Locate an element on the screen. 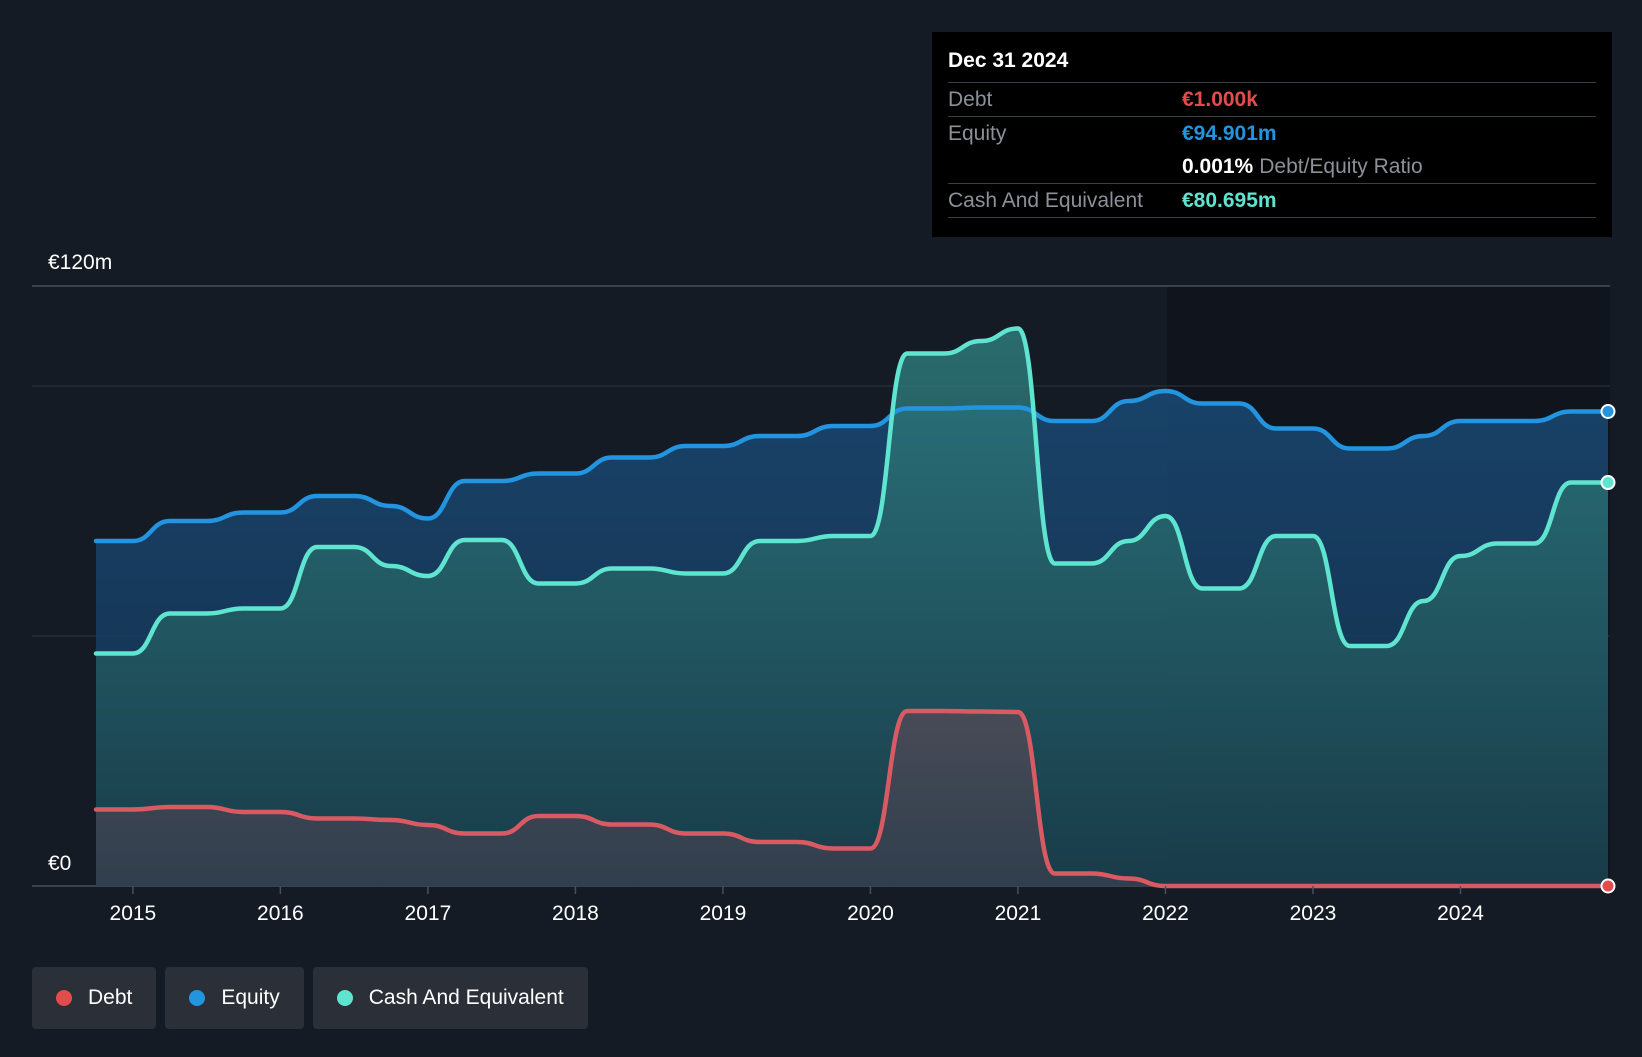 The width and height of the screenshot is (1642, 1057). cash-end-point is located at coordinates (1608, 483).